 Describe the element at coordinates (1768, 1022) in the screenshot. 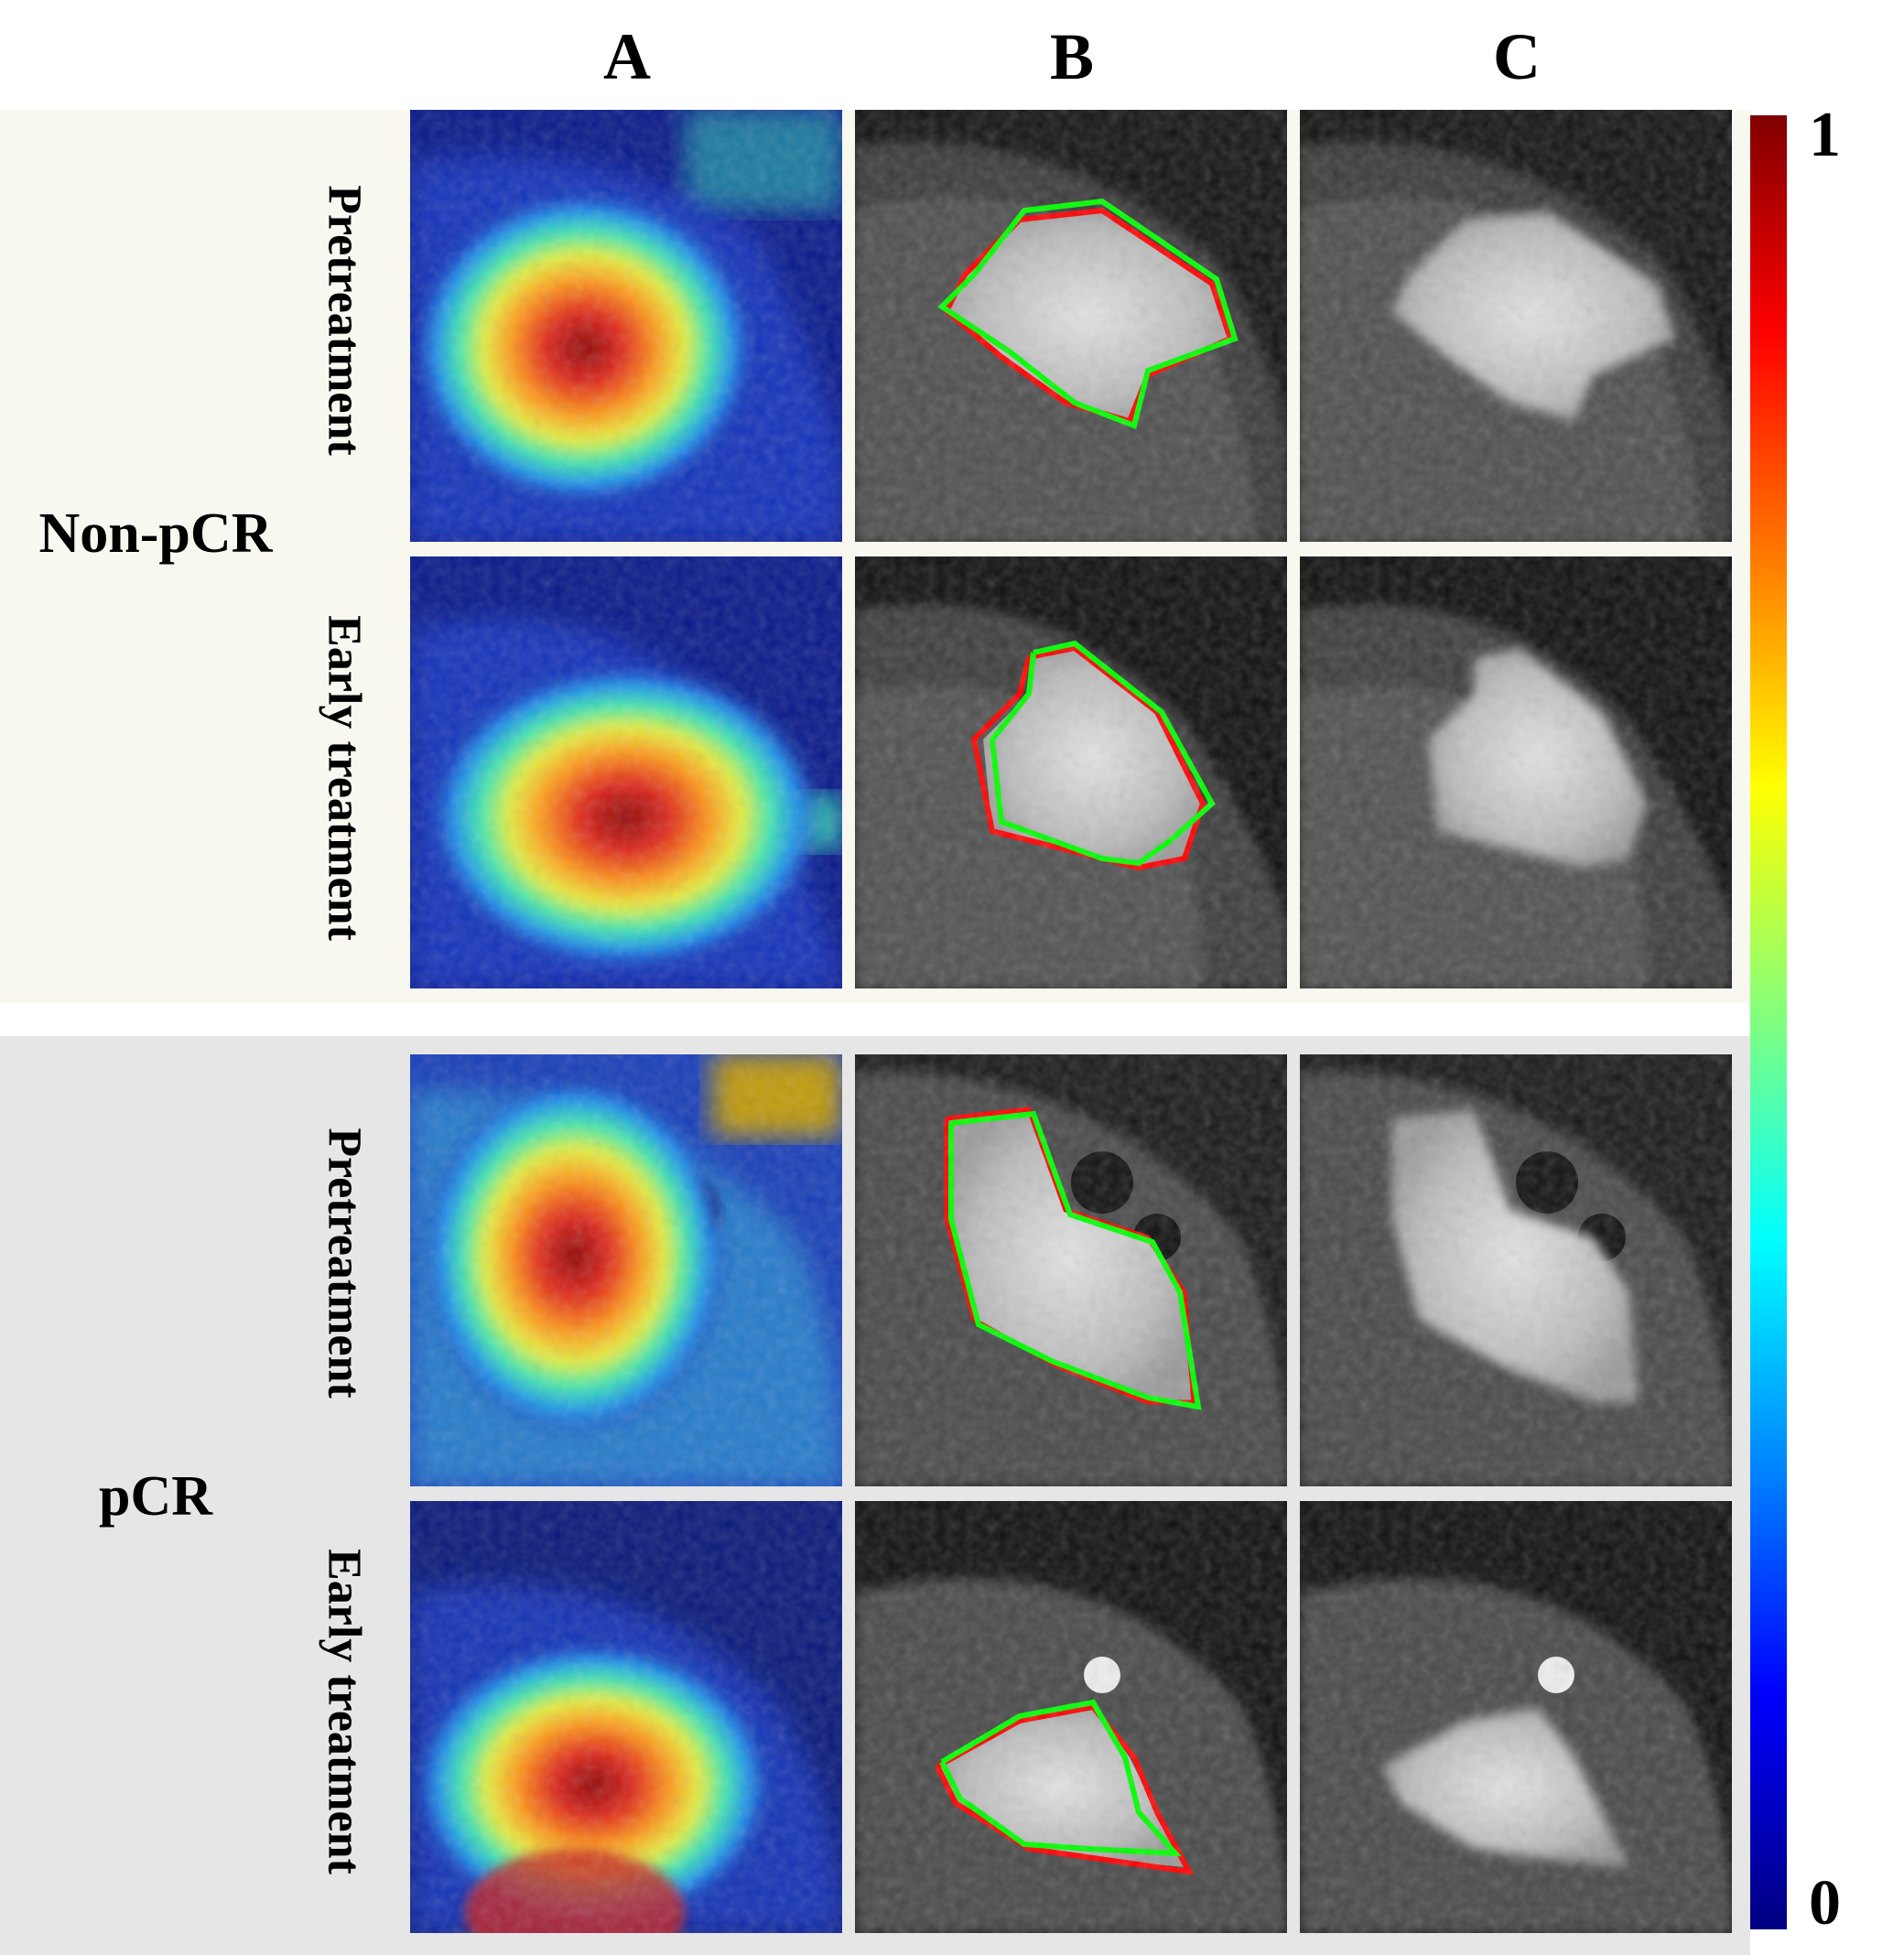

I see `colorbar` at that location.